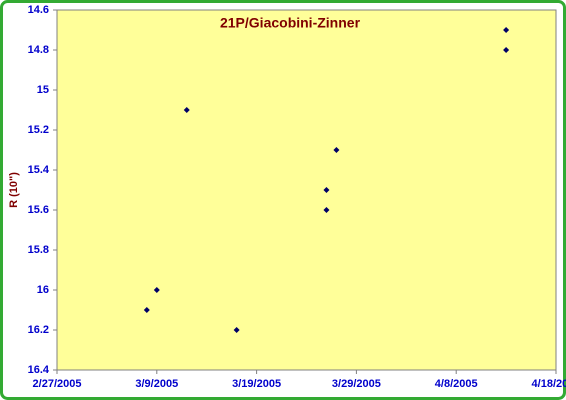  I want to click on y-tick-label: 16, so click(43, 290).